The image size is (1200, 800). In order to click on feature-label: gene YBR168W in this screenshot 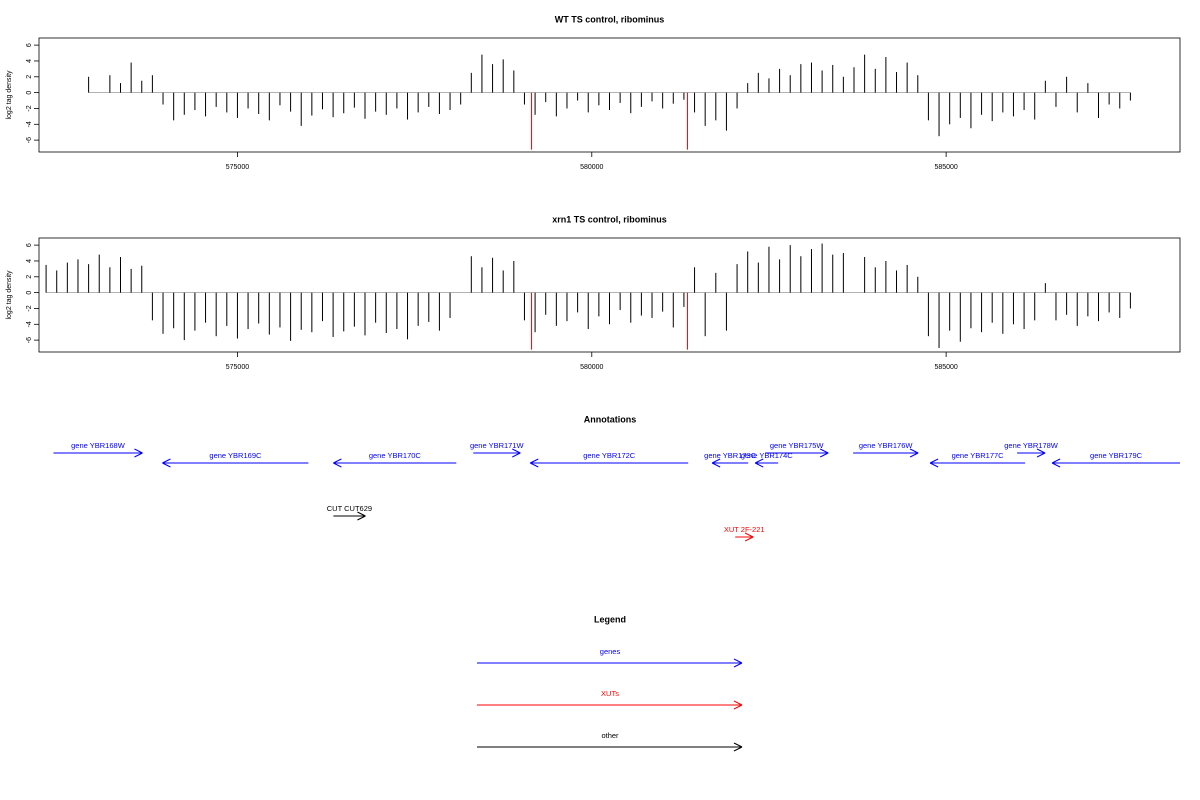, I will do `click(98, 445)`.